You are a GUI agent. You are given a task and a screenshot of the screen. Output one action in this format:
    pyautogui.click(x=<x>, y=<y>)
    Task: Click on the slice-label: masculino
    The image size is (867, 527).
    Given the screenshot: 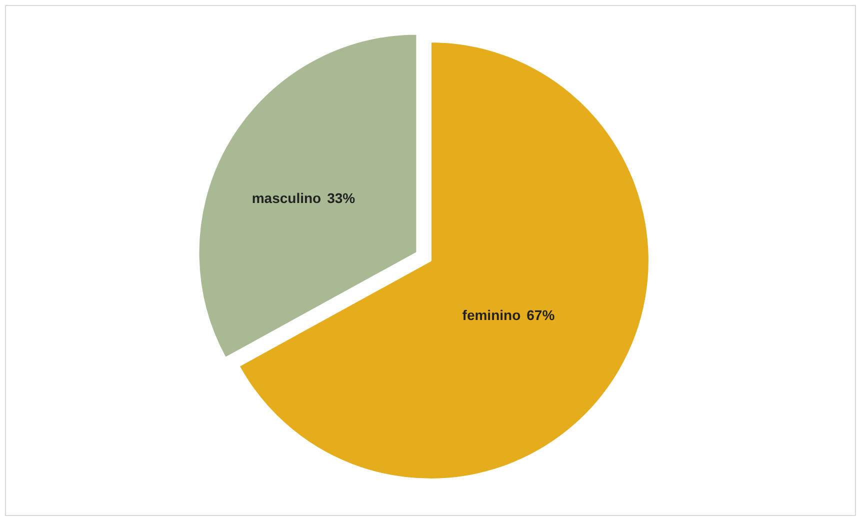 What is the action you would take?
    pyautogui.click(x=287, y=198)
    